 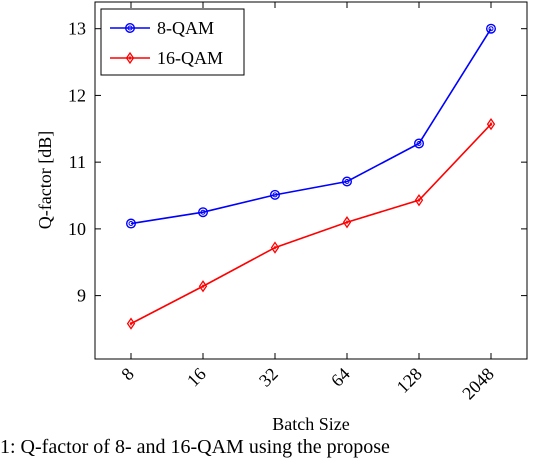 What do you see at coordinates (81, 296) in the screenshot?
I see `y-tick-label: 9` at bounding box center [81, 296].